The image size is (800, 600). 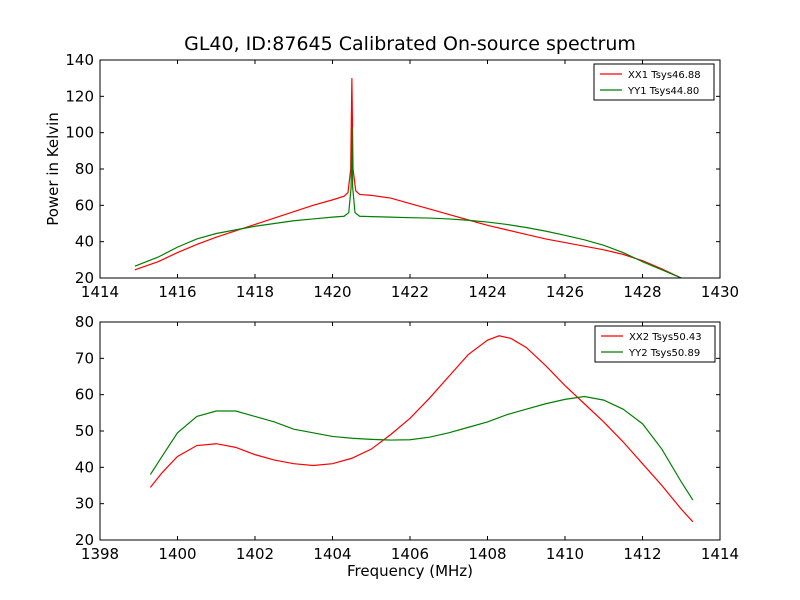 I want to click on x-axis-label: Frequency (MHz), so click(x=410, y=571).